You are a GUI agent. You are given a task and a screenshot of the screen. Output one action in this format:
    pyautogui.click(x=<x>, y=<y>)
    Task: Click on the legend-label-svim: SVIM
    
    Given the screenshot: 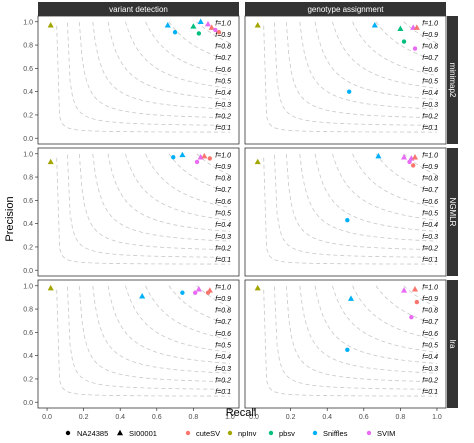 What is the action you would take?
    pyautogui.click(x=386, y=433)
    